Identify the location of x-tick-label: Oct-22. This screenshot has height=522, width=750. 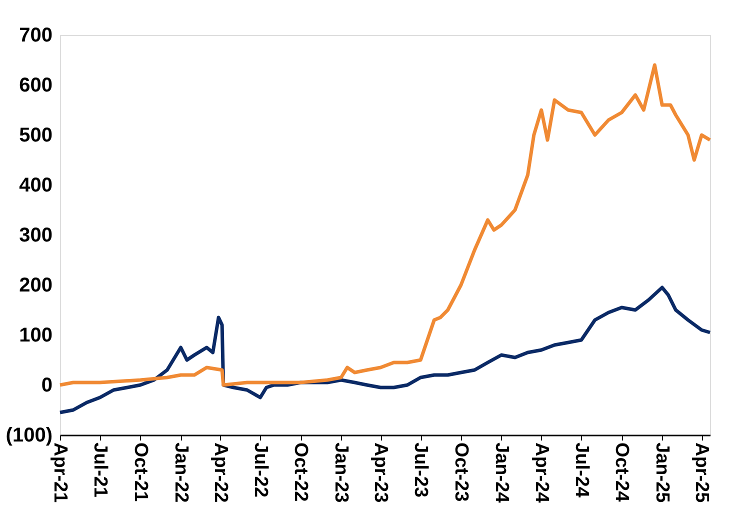
(301, 472).